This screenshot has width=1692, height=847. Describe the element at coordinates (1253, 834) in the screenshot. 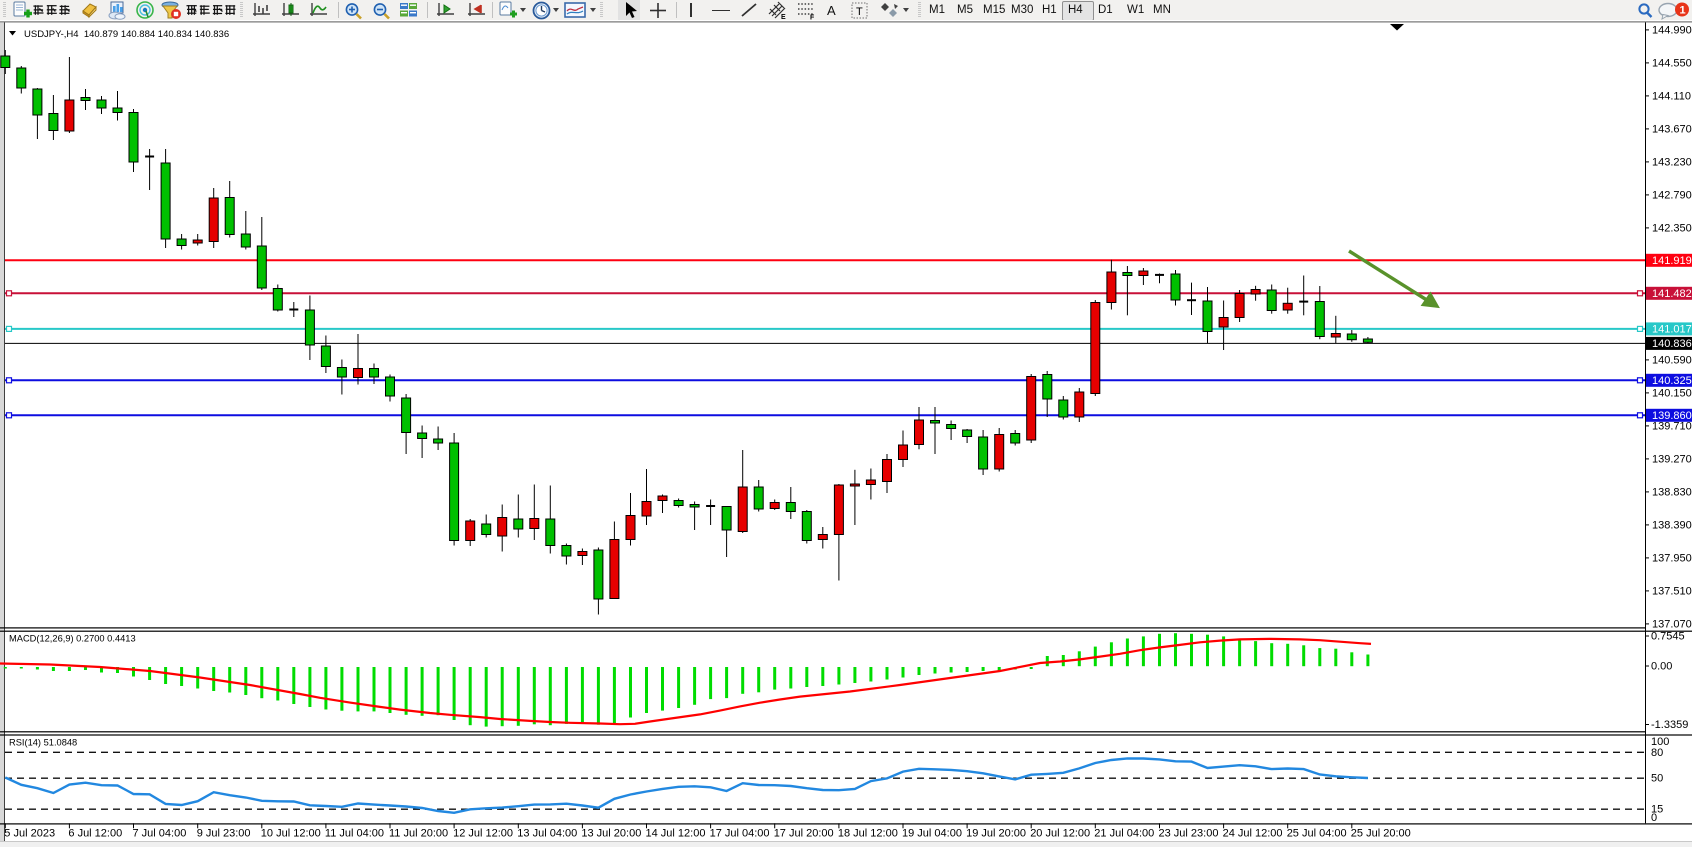

I see `svg-text: 24 Jul 12:00` at that location.